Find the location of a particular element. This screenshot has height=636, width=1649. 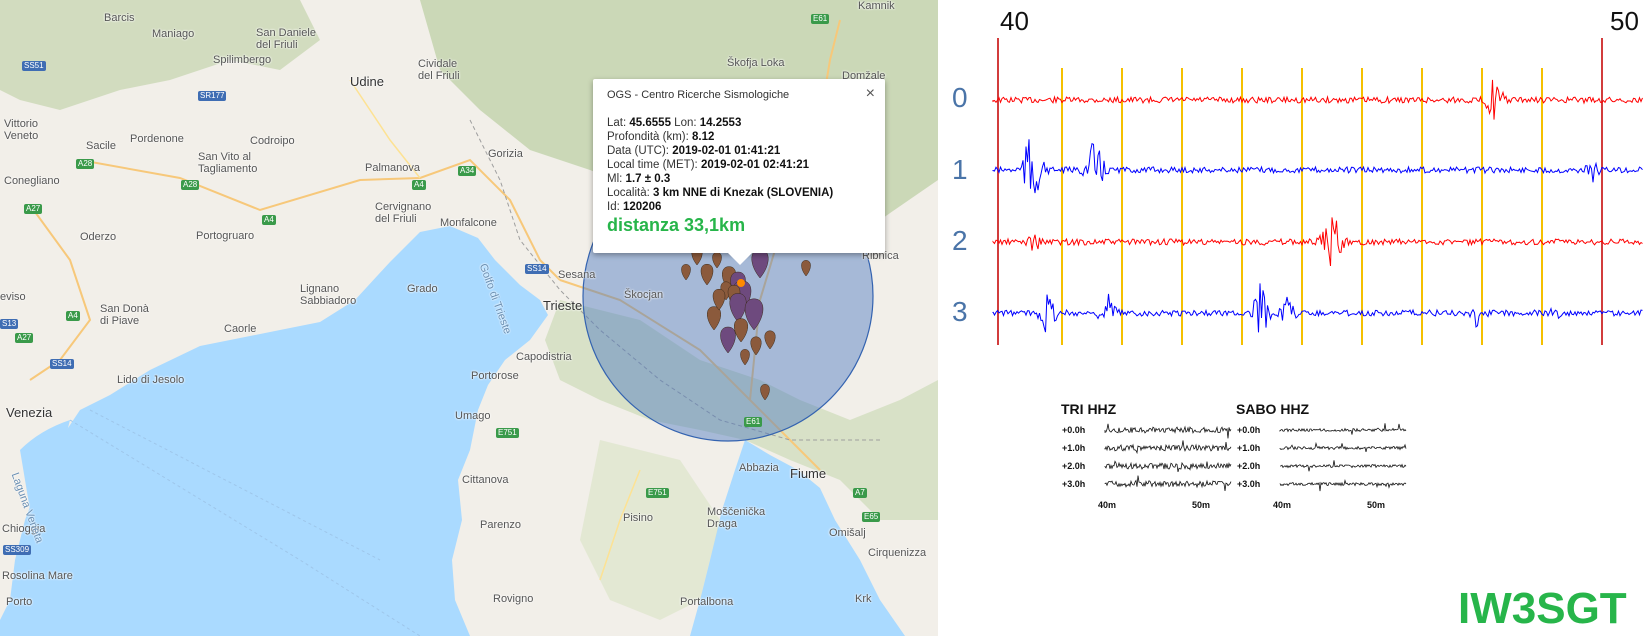

road-shield: A28 is located at coordinates (85, 164).